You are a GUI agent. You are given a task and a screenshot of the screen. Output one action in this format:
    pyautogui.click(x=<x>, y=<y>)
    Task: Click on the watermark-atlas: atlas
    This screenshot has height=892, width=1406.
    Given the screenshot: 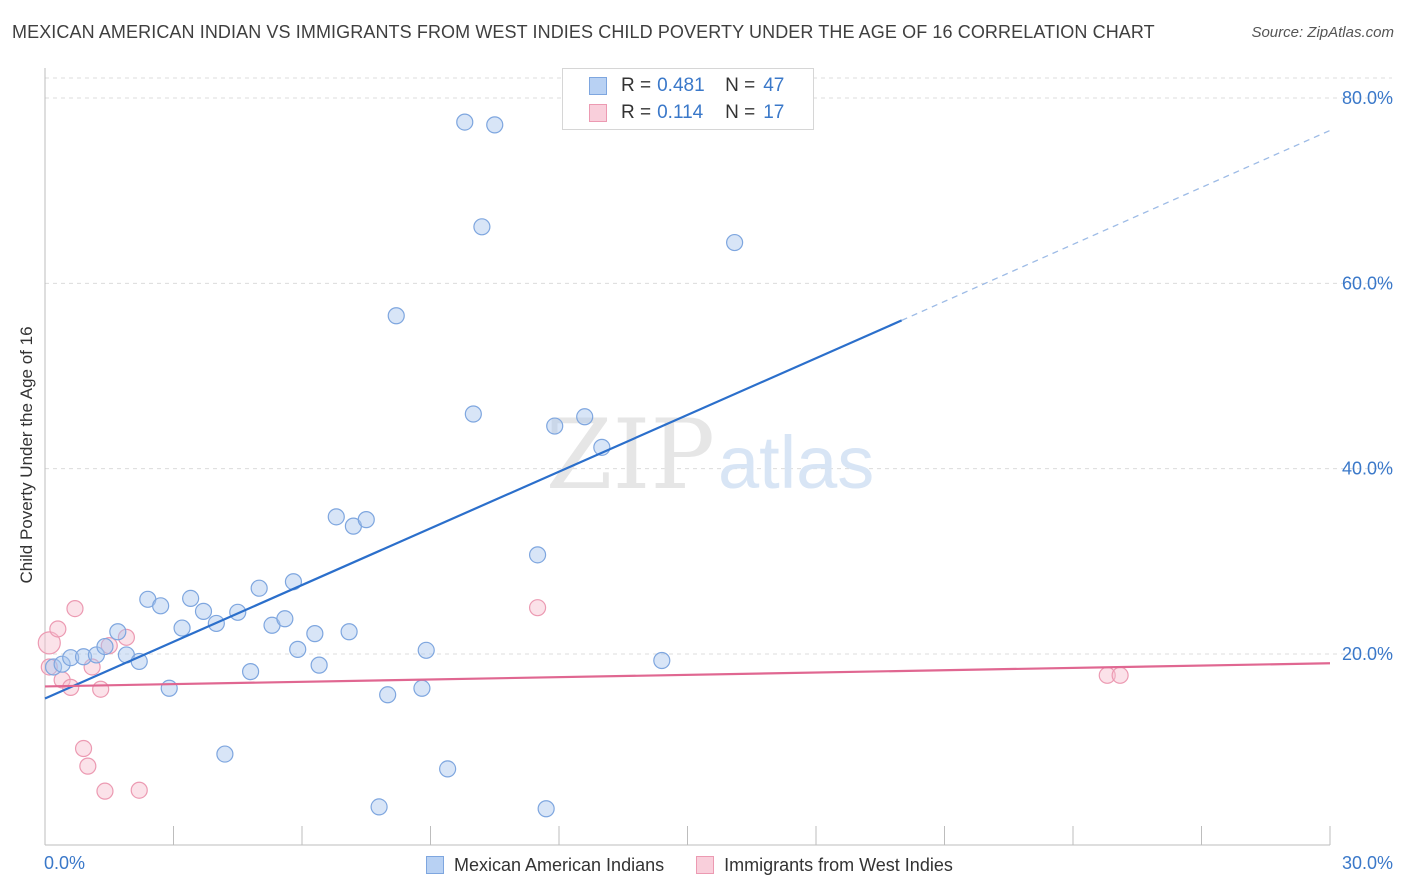 What is the action you would take?
    pyautogui.click(x=796, y=462)
    